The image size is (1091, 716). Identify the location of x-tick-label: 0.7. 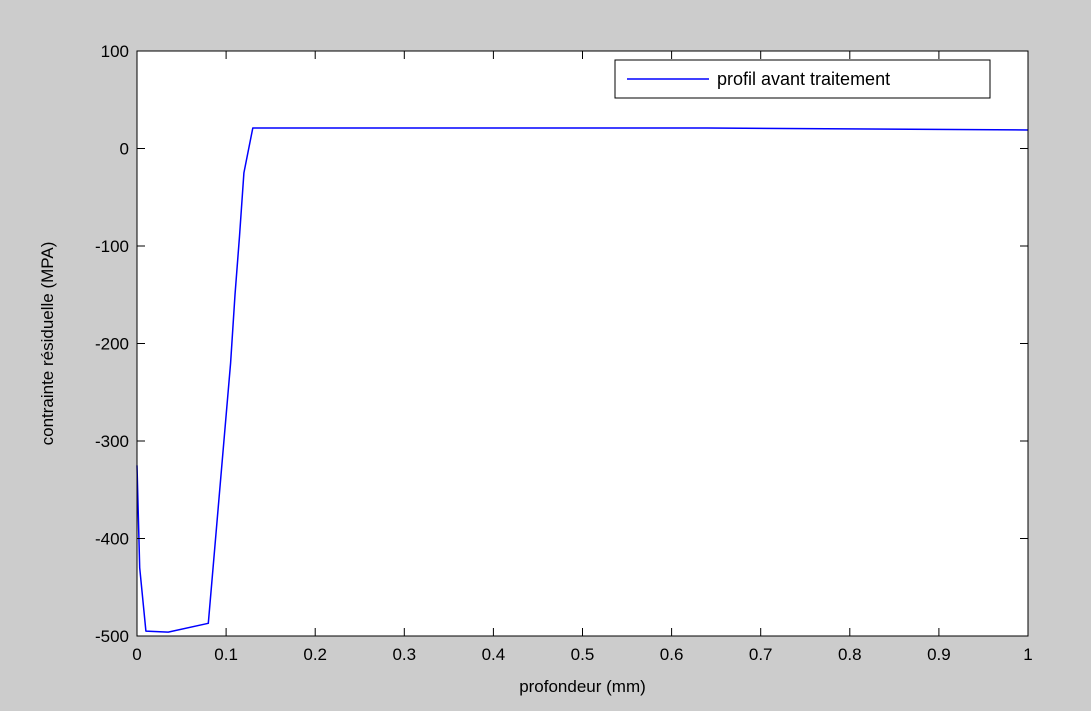
(761, 654).